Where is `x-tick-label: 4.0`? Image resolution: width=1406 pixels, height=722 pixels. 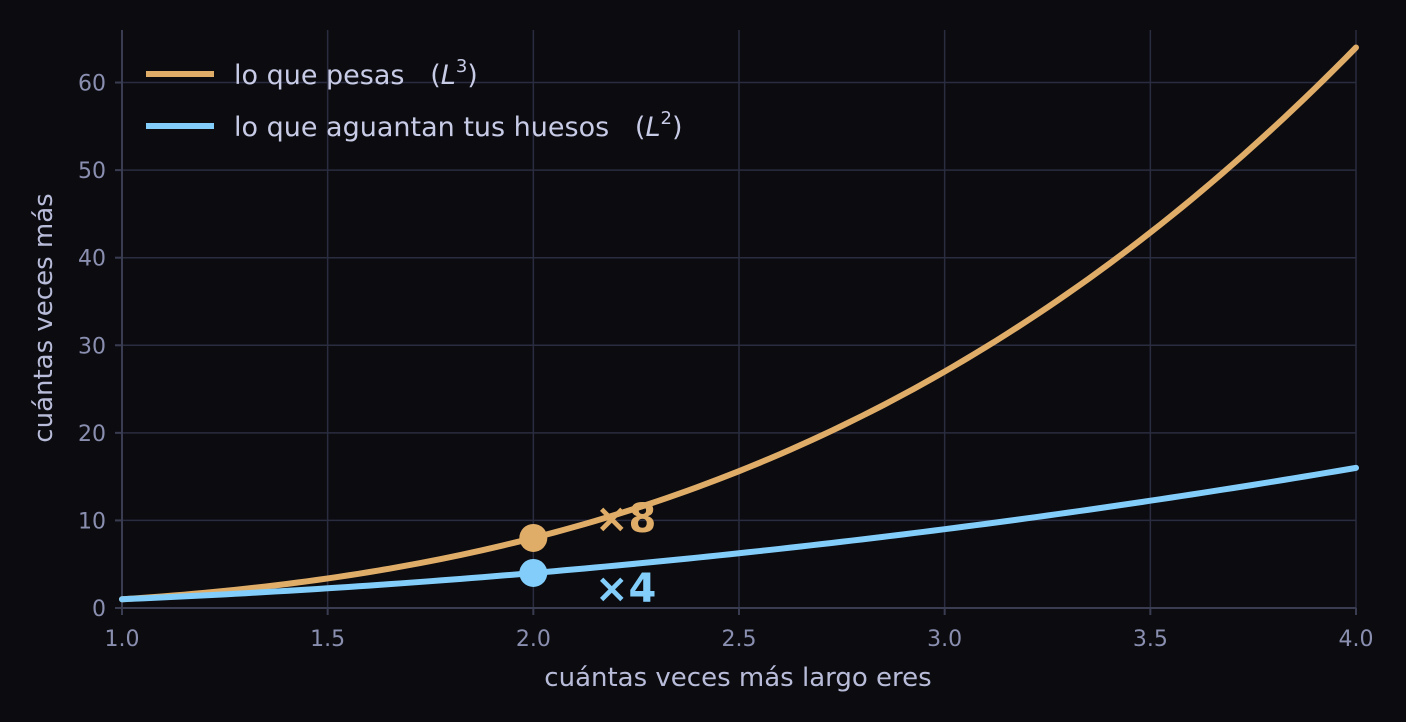
x-tick-label: 4.0 is located at coordinates (1356, 639).